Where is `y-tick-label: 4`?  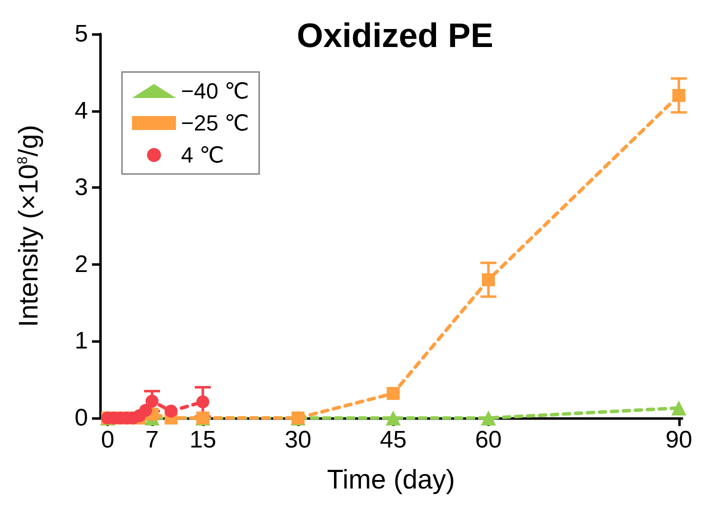
y-tick-label: 4 is located at coordinates (81, 110).